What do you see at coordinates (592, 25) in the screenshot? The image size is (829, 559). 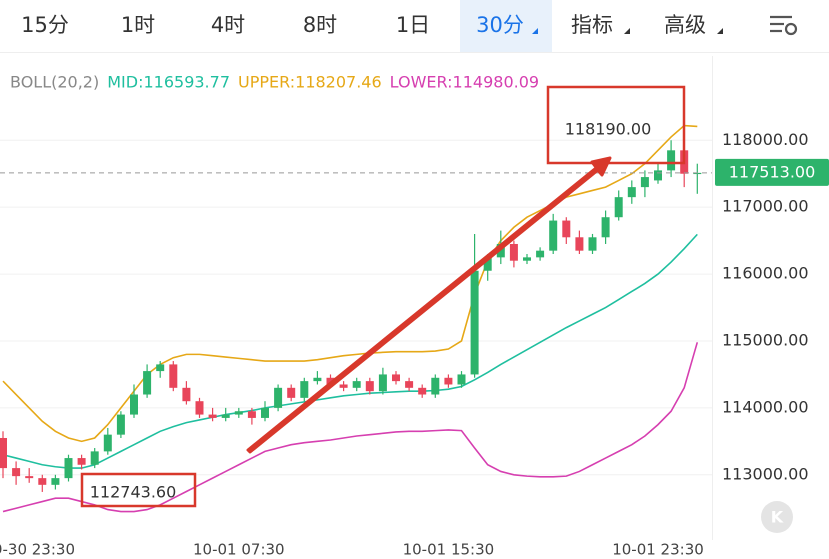 I see `tab: 指标` at bounding box center [592, 25].